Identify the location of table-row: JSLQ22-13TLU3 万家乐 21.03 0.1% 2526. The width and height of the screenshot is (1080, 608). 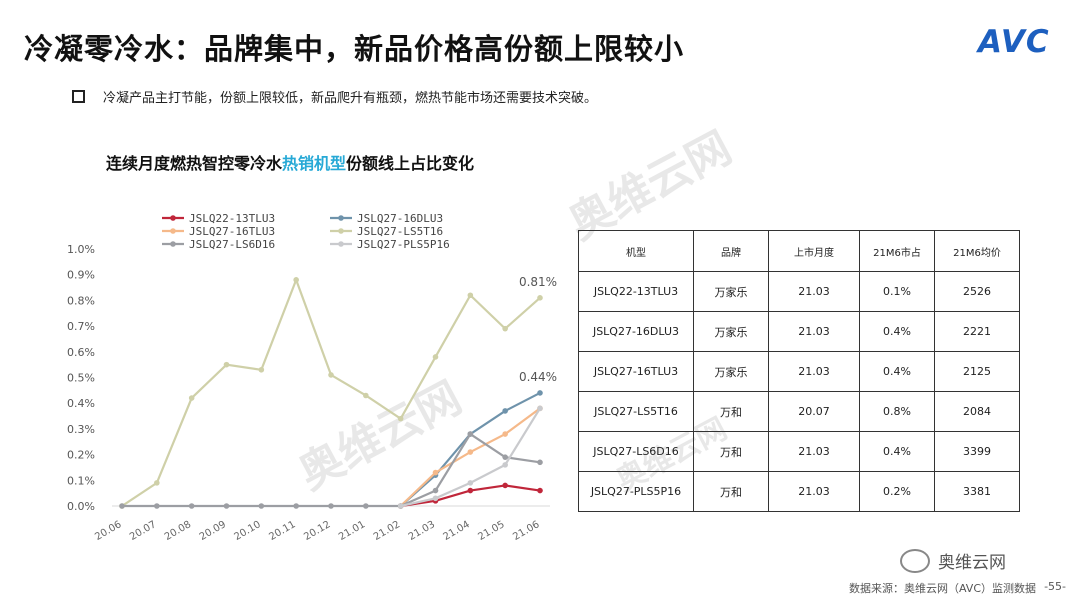
(799, 291).